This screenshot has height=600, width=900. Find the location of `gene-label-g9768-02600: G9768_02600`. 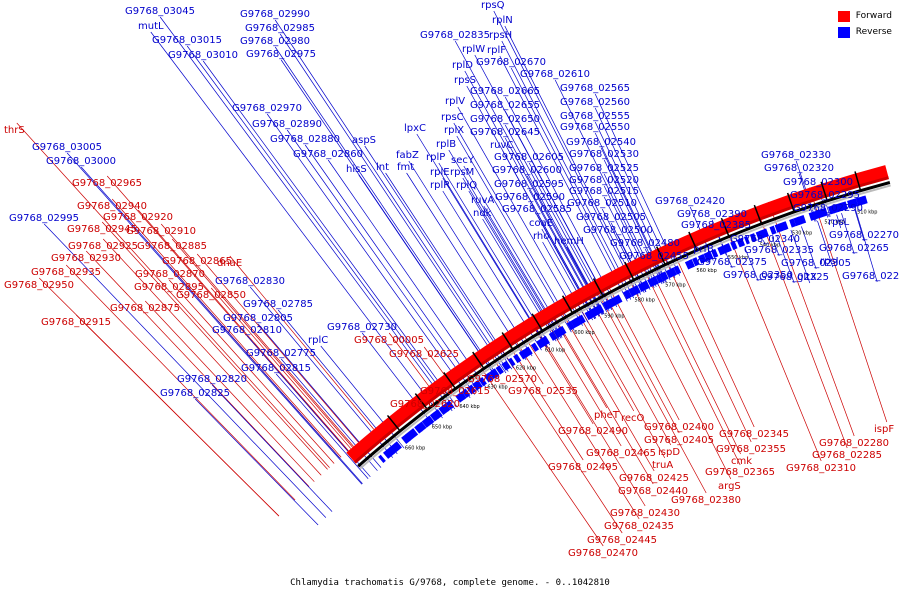

gene-label-g9768-02600: G9768_02600 is located at coordinates (527, 170).